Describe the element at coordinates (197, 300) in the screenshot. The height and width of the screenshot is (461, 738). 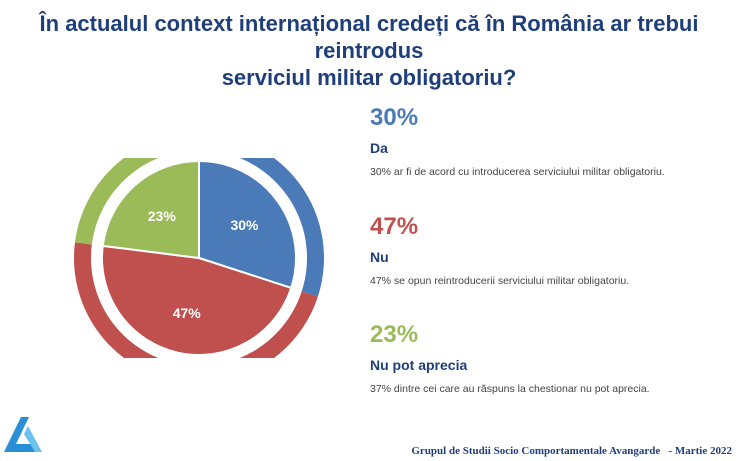
I see `pie-slice-nu` at that location.